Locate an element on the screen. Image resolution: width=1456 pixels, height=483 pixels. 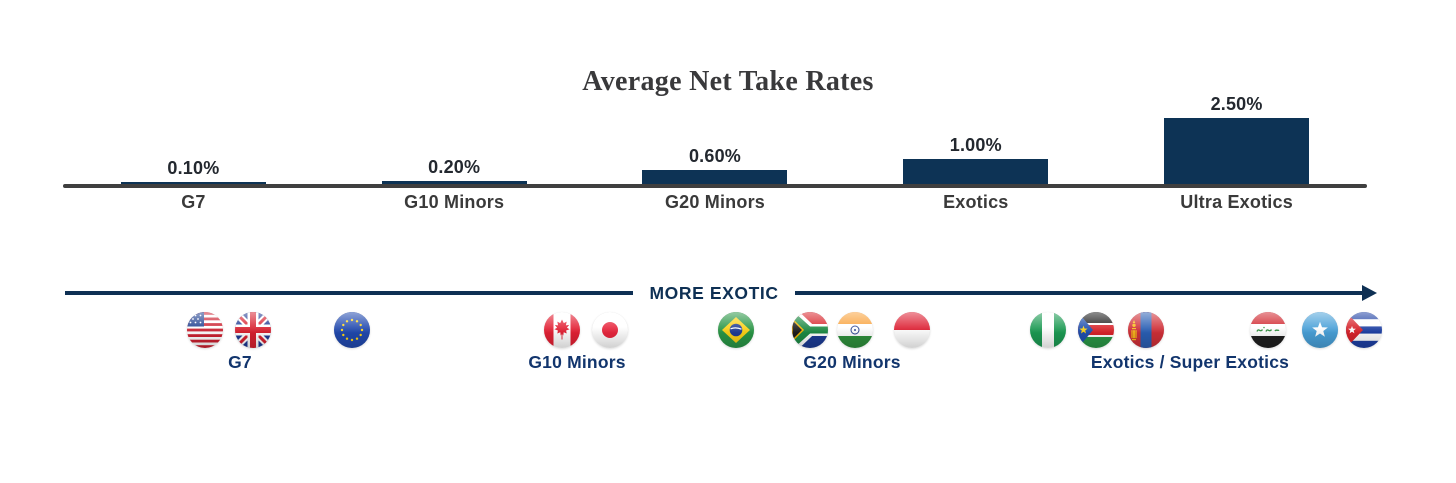
bar-group-g10-minors: 0.20% is located at coordinates (454, 171).